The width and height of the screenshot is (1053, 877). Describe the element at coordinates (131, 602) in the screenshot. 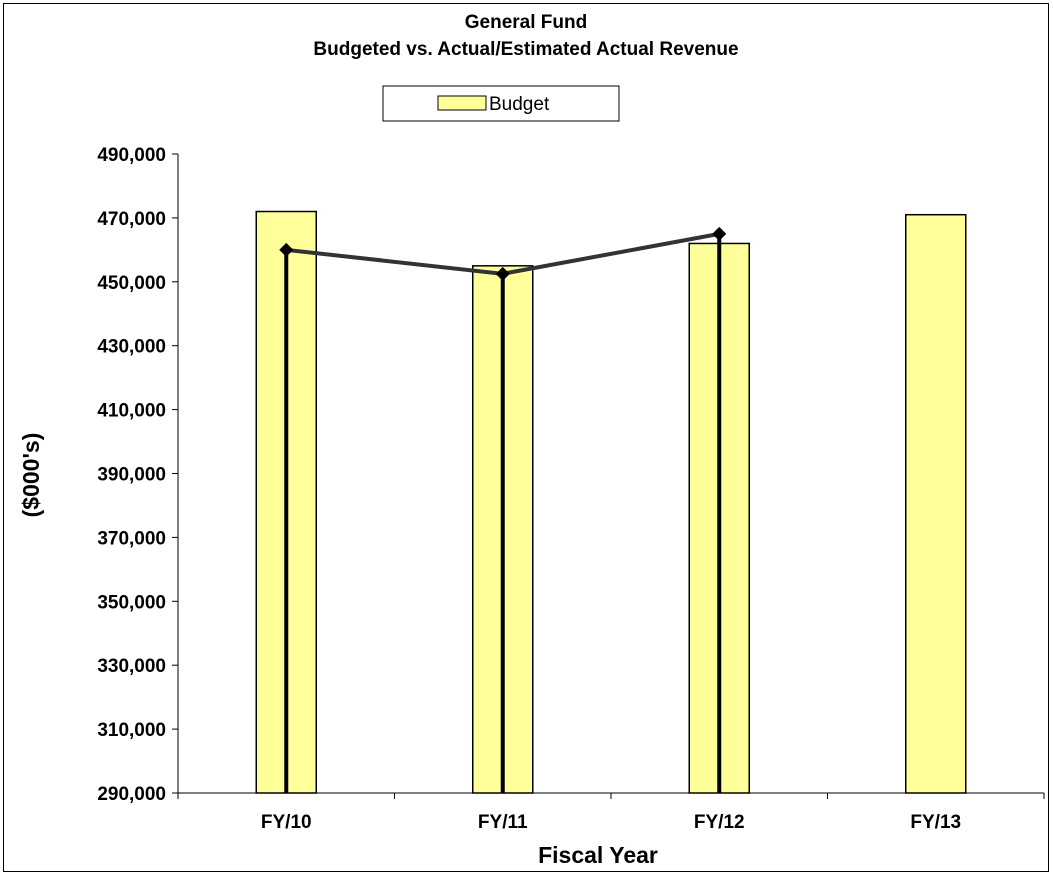

I see `y-tick-label: 350,000` at that location.